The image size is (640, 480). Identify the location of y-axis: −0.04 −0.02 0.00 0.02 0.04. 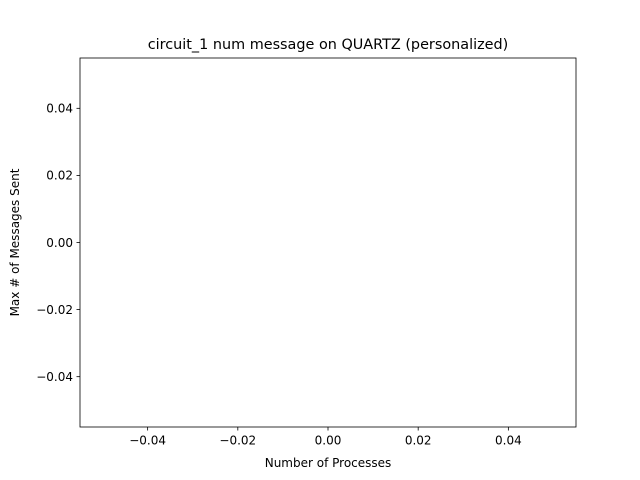
(58, 243).